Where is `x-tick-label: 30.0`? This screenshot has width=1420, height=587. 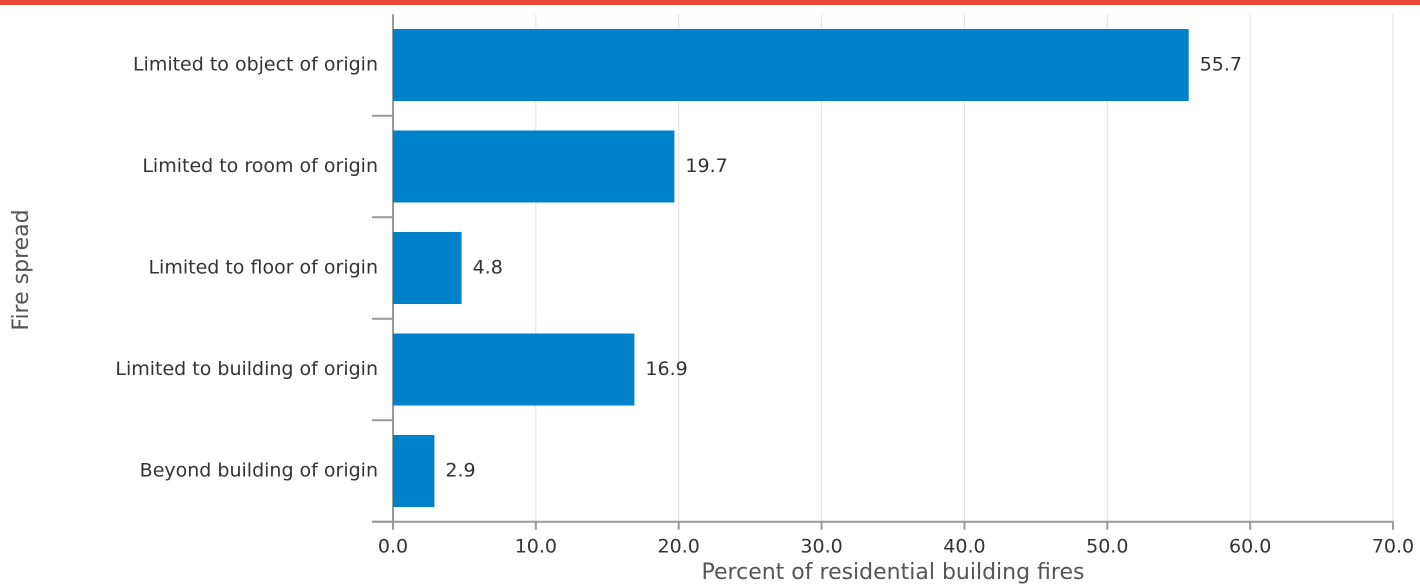
x-tick-label: 30.0 is located at coordinates (821, 546).